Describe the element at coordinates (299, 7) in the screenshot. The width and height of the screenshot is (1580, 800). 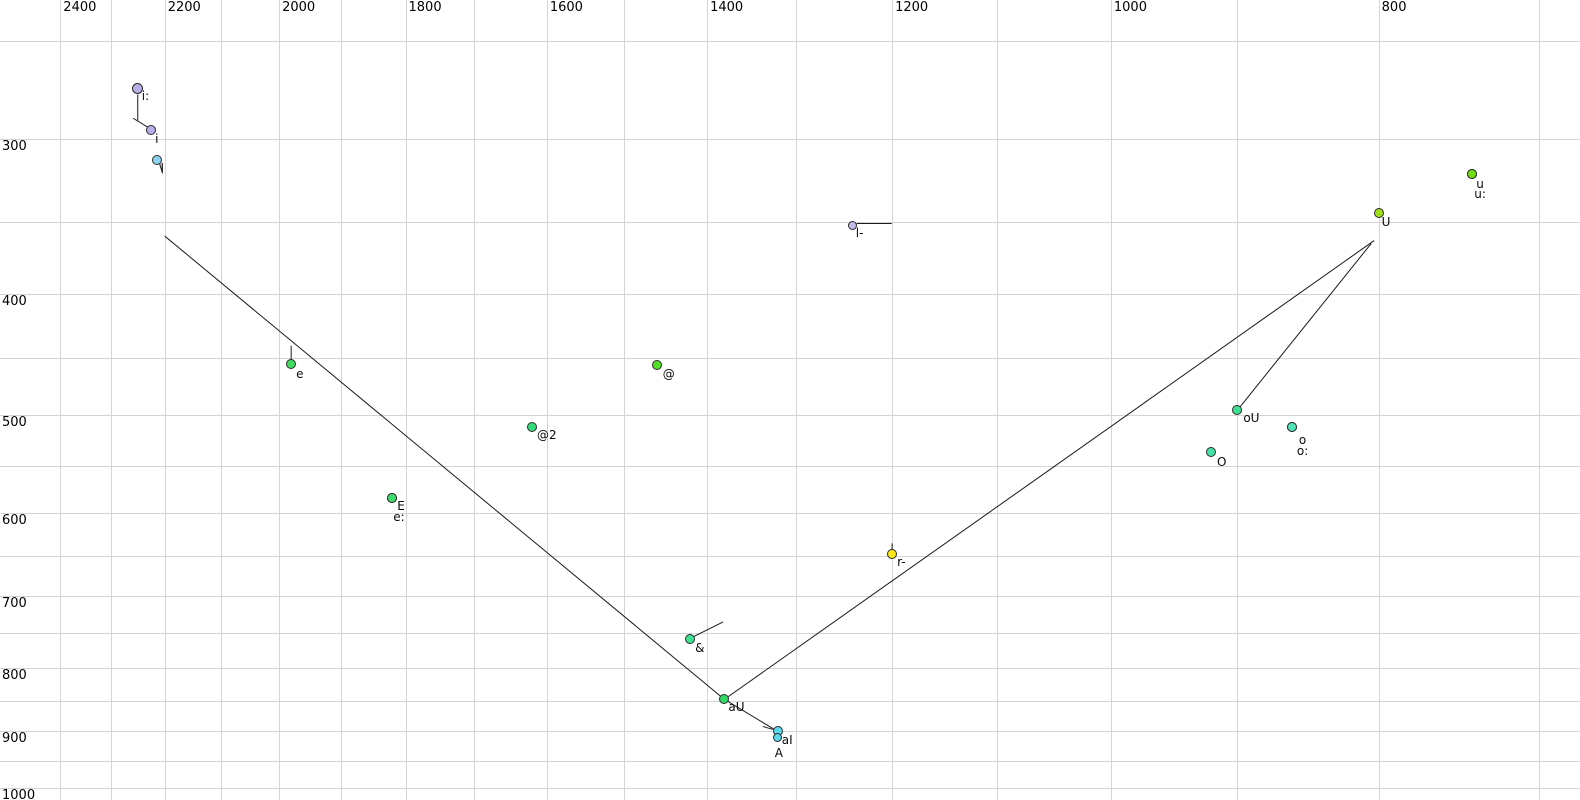
I see `x-axis-tick-label: 2000` at that location.